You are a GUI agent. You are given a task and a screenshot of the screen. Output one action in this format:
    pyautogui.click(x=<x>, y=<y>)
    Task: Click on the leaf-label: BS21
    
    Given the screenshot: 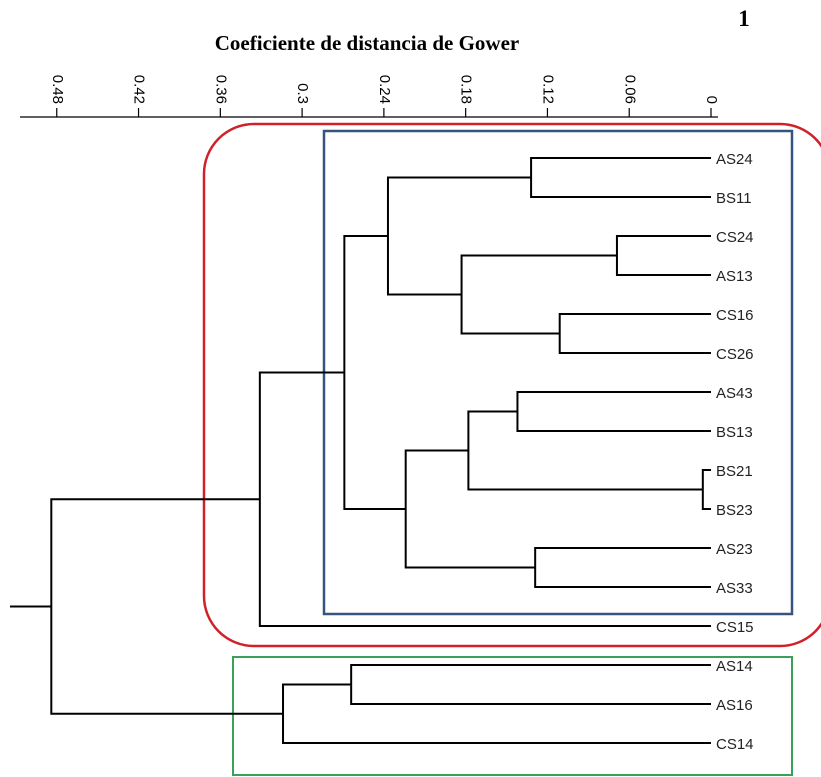 What is the action you would take?
    pyautogui.click(x=734, y=471)
    